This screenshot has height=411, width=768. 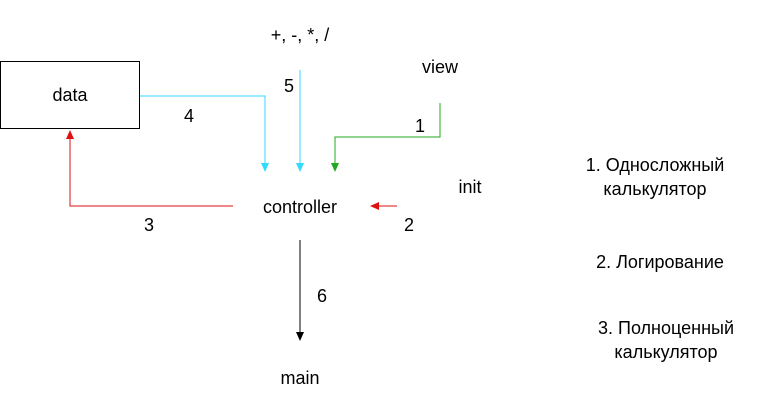 I want to click on data-node-label: data, so click(x=70, y=95).